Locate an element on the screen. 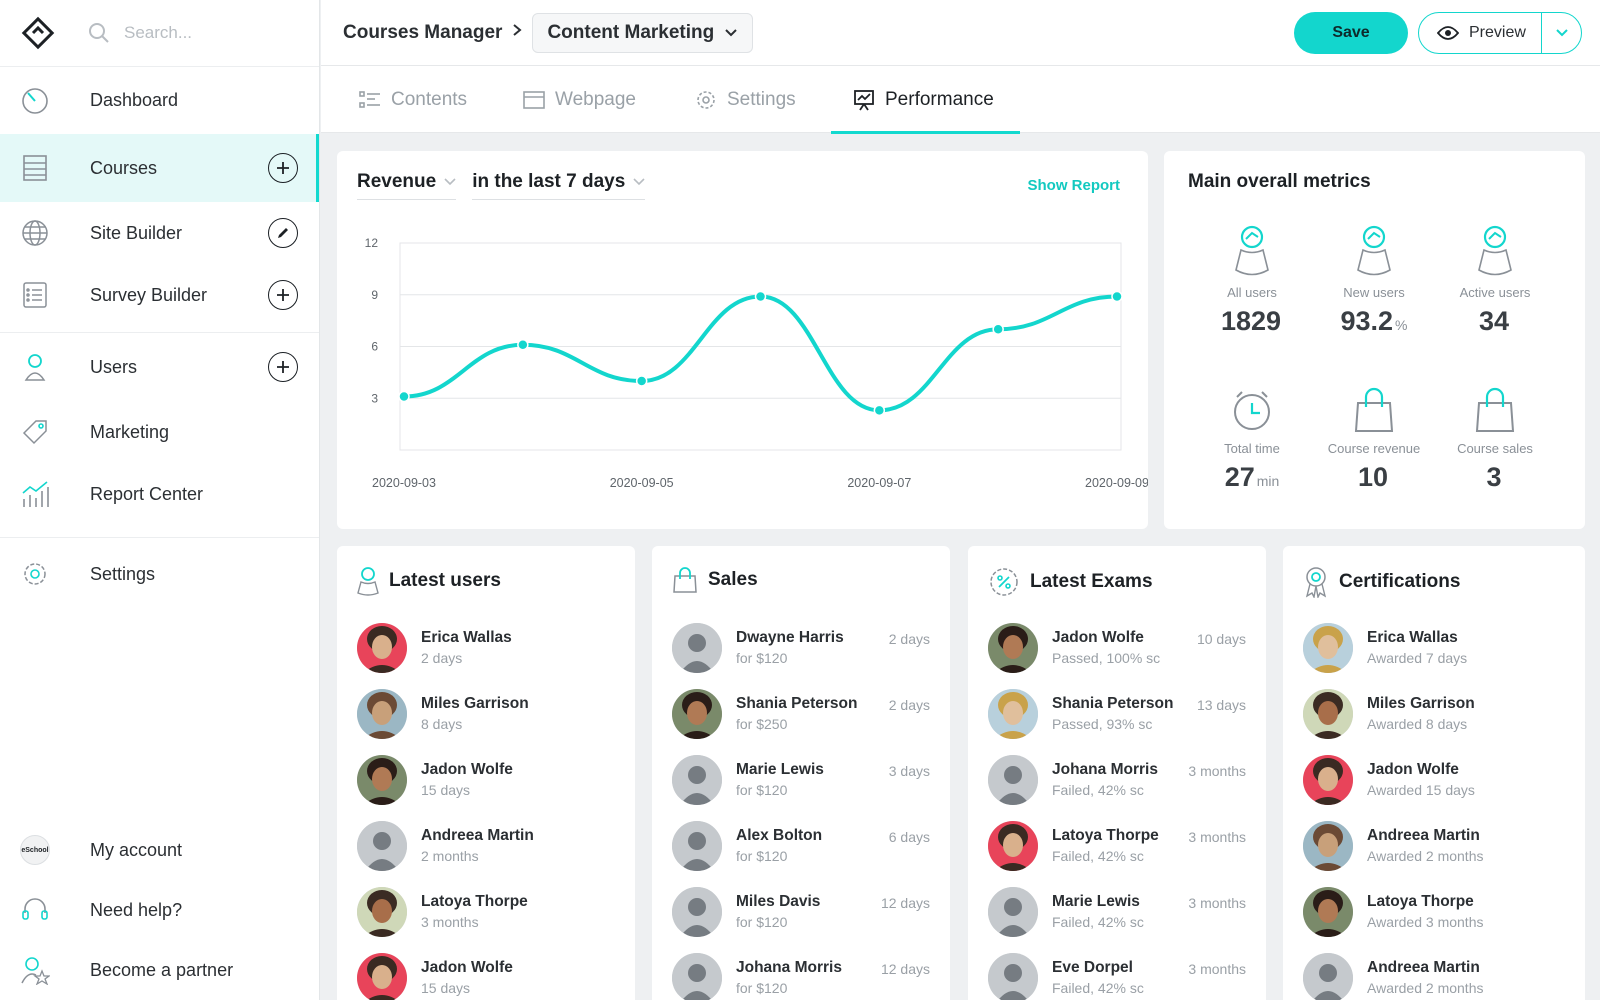 The image size is (1600, 1000). list-item: Johana Morris Failed, 42% sc 3 months is located at coordinates (1117, 782).